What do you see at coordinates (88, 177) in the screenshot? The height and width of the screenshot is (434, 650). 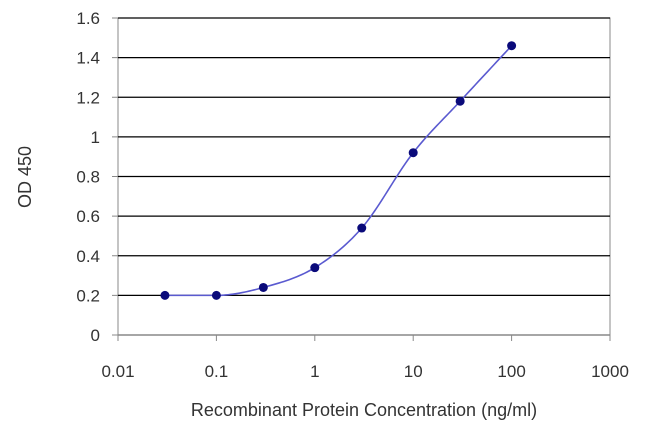 I see `y-tick-label: 0.8` at bounding box center [88, 177].